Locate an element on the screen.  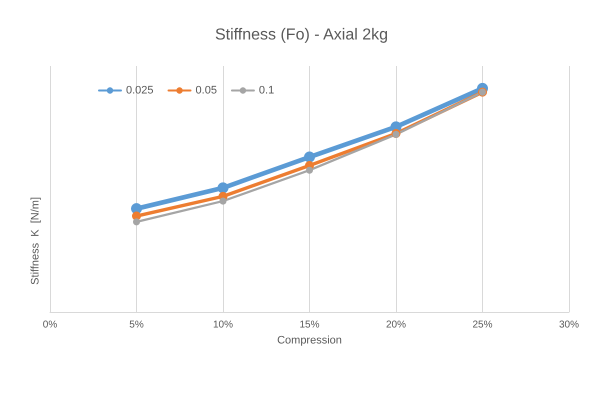
x-tick-label: 5% is located at coordinates (136, 325).